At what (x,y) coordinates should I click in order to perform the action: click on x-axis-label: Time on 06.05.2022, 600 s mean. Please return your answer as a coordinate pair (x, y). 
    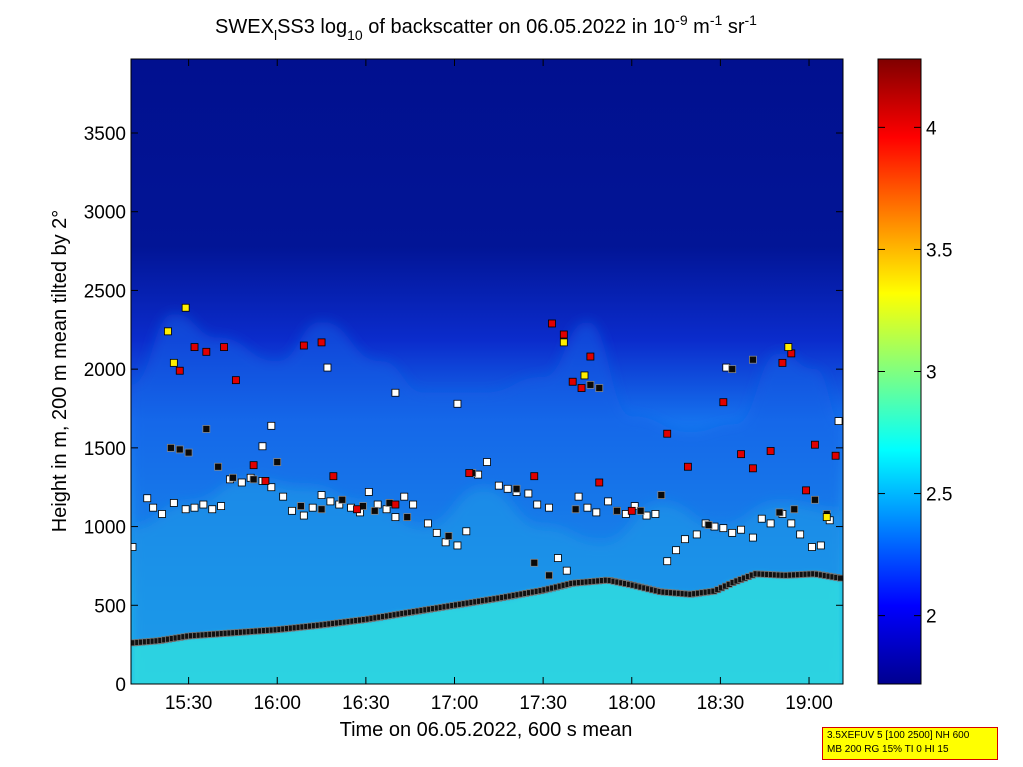
    Looking at the image, I should click on (486, 730).